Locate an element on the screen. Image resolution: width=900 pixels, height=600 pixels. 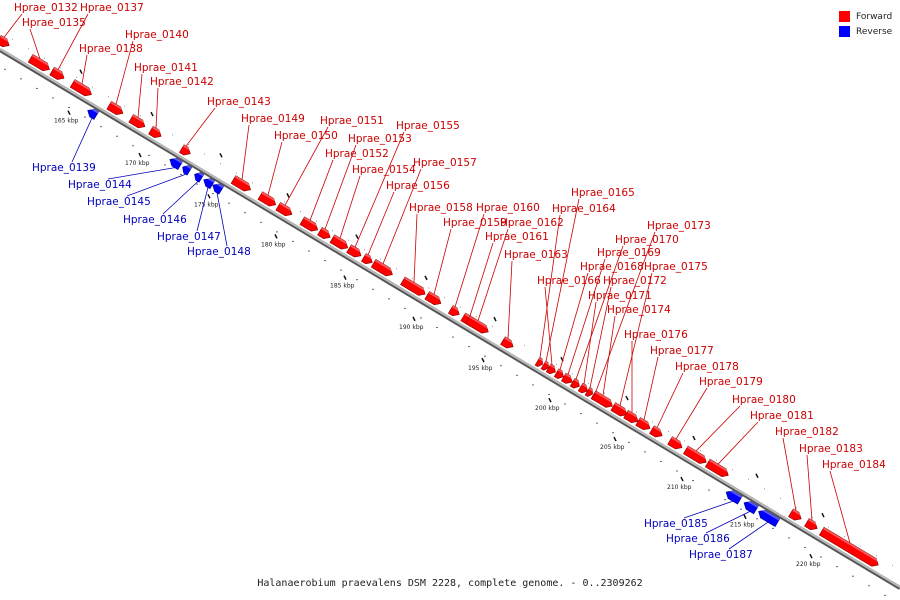
gene-label: Hprae_0150 is located at coordinates (306, 136).